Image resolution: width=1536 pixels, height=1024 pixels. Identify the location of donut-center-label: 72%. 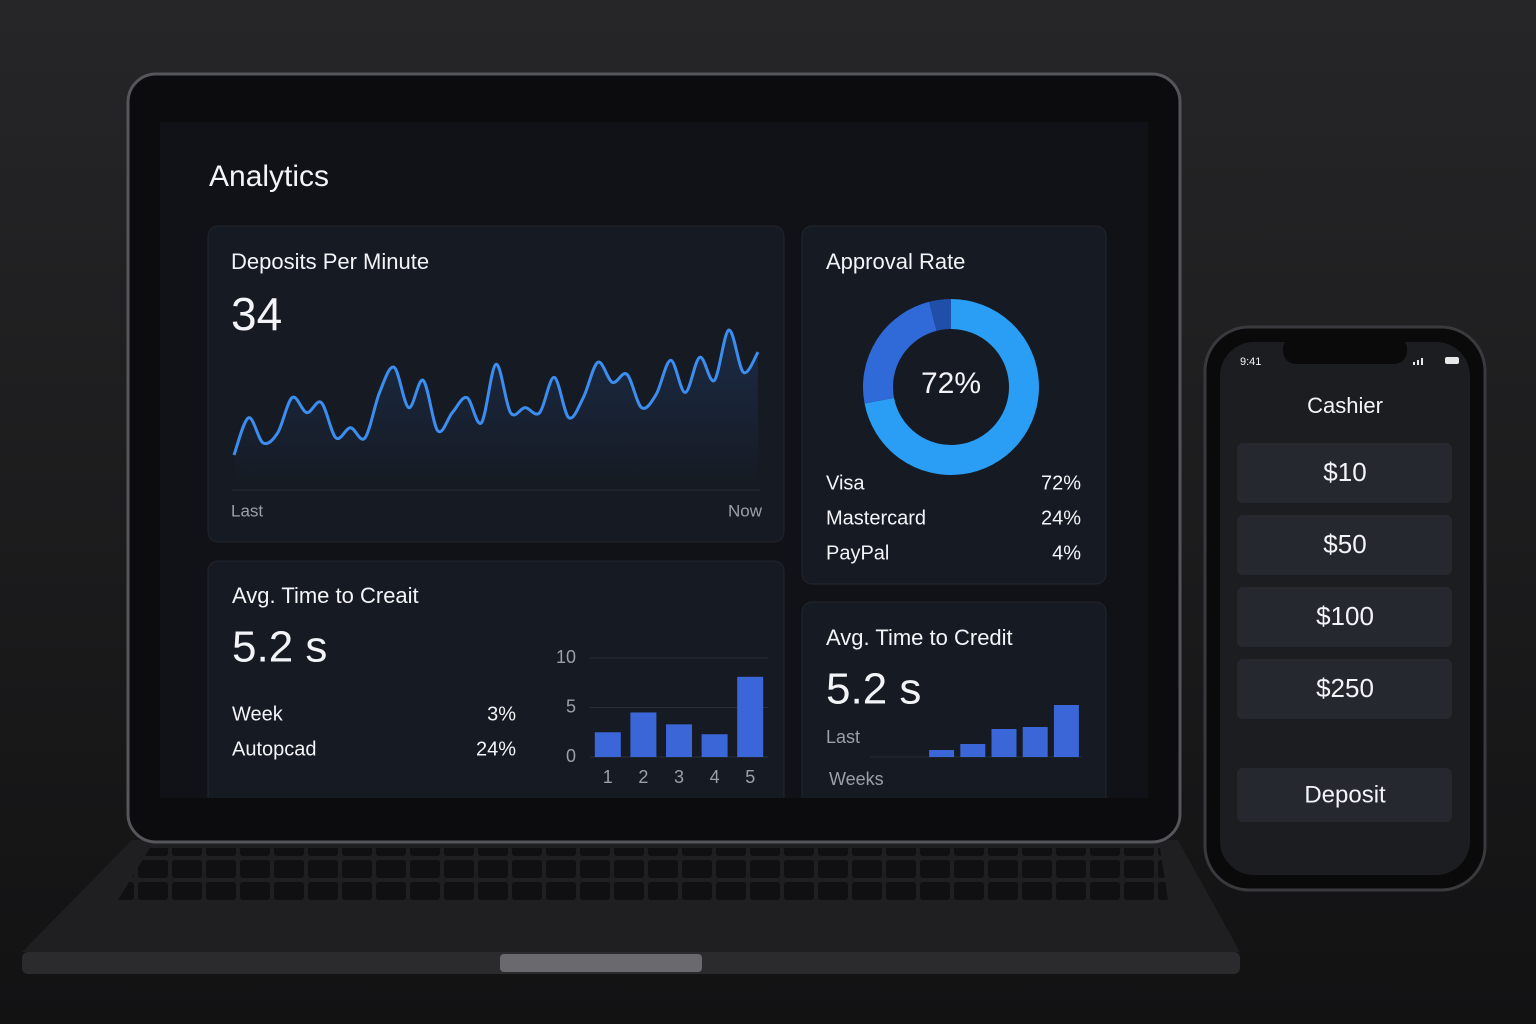
(951, 383).